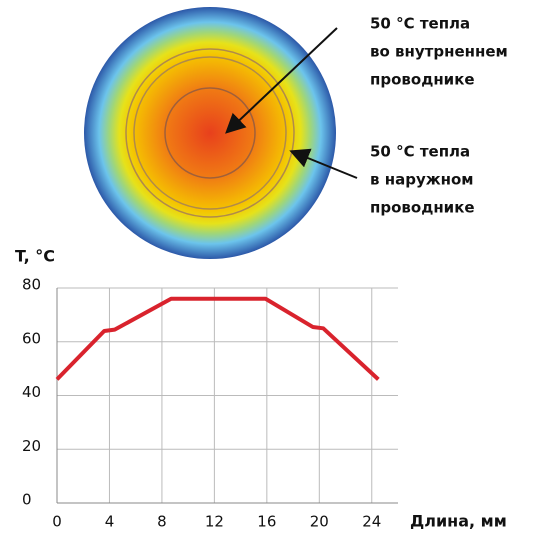  Describe the element at coordinates (31, 338) in the screenshot. I see `y-tick-label: 60` at that location.